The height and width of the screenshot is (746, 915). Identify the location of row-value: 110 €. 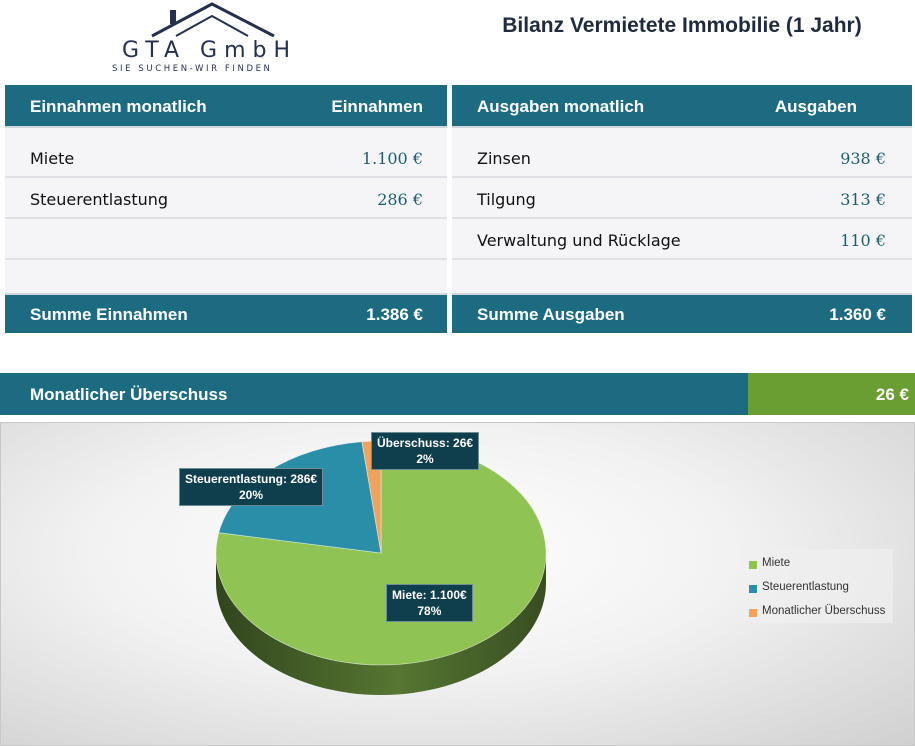
(863, 240).